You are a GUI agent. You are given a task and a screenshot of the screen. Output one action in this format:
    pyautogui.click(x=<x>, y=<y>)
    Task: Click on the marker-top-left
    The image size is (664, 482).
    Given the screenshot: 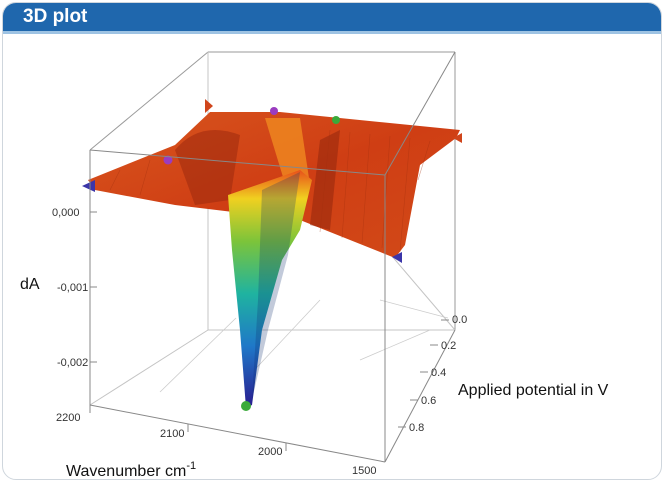 What is the action you would take?
    pyautogui.click(x=209, y=106)
    